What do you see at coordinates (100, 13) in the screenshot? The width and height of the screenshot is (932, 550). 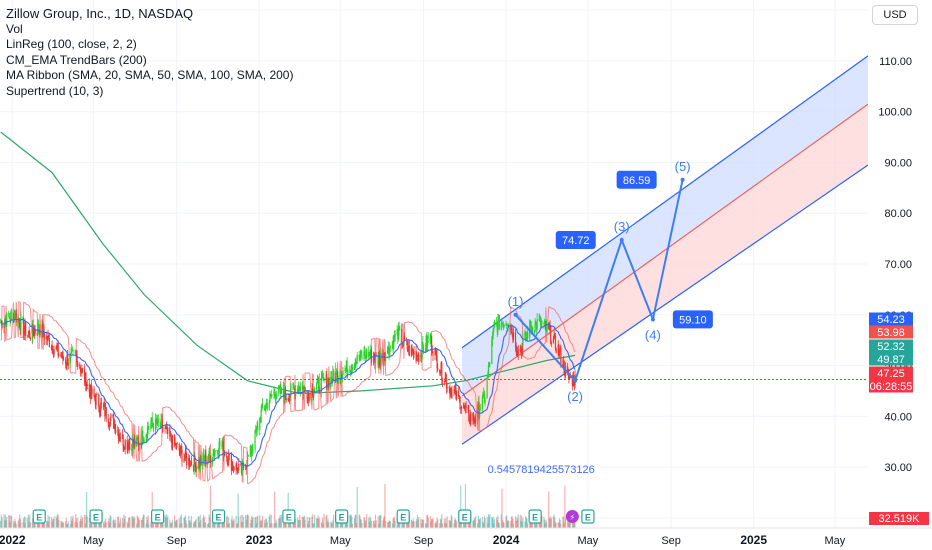 I see `symbol-title: Zillow Group, Inc., 1D, NASDAQ` at bounding box center [100, 13].